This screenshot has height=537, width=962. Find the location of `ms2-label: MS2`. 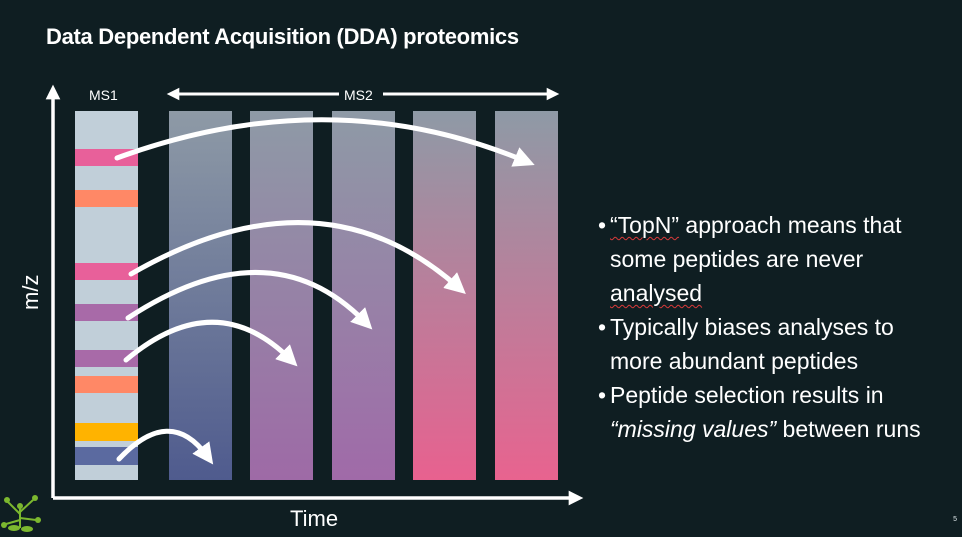

ms2-label: MS2 is located at coordinates (358, 95).